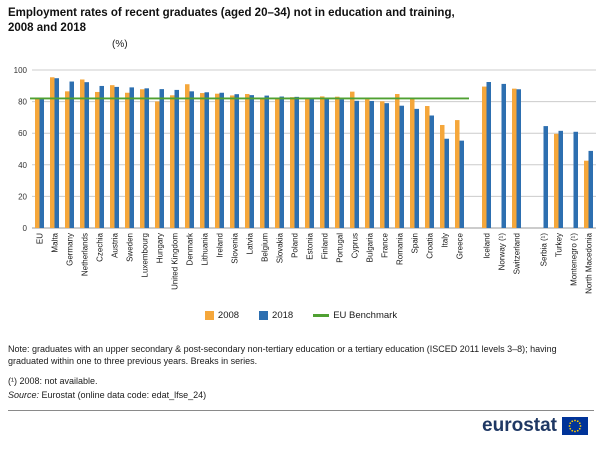 This screenshot has width=602, height=452. What do you see at coordinates (265, 247) in the screenshot?
I see `x-axis-label-belgium: Belgium` at bounding box center [265, 247].